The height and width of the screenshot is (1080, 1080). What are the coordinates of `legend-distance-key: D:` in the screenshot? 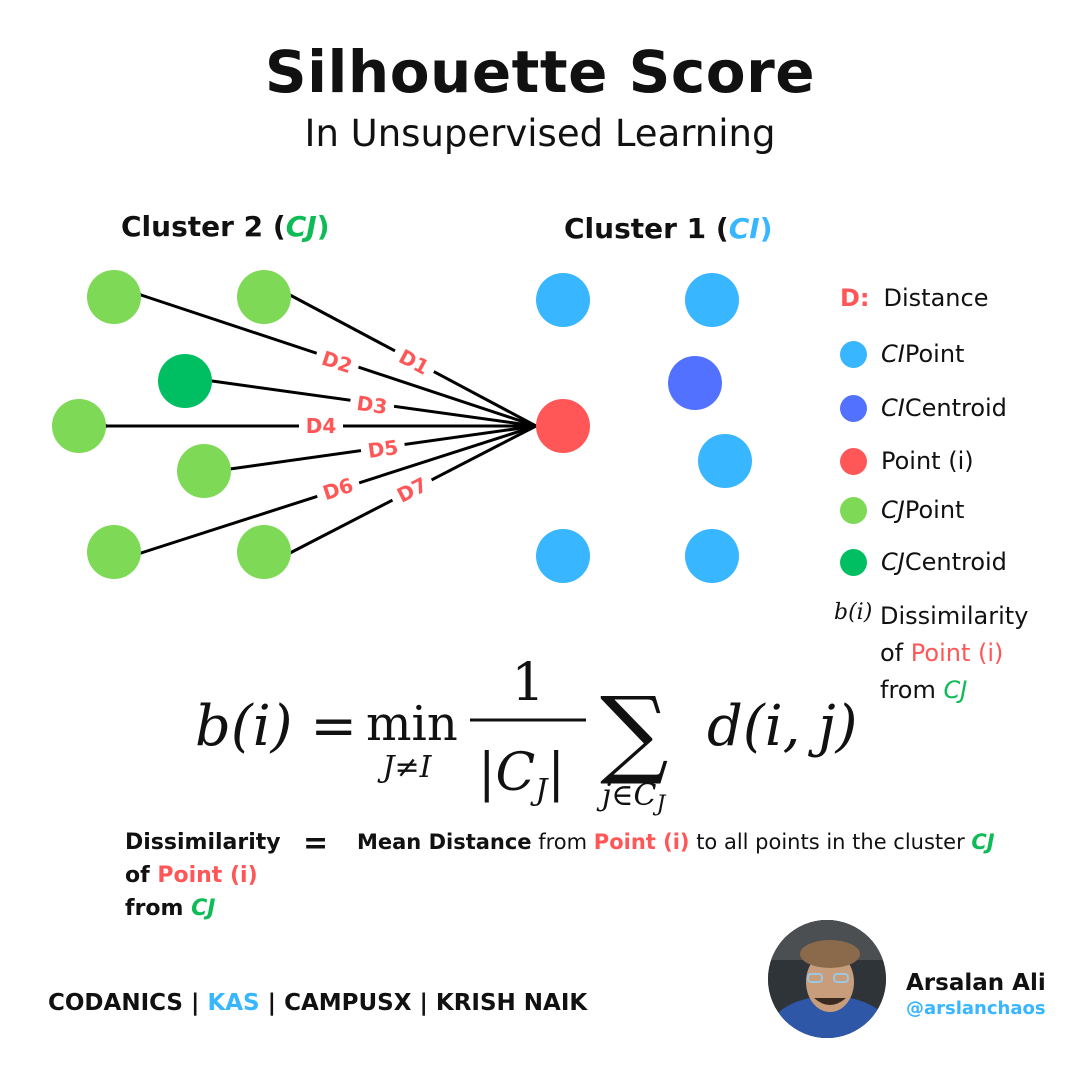 It's located at (855, 298).